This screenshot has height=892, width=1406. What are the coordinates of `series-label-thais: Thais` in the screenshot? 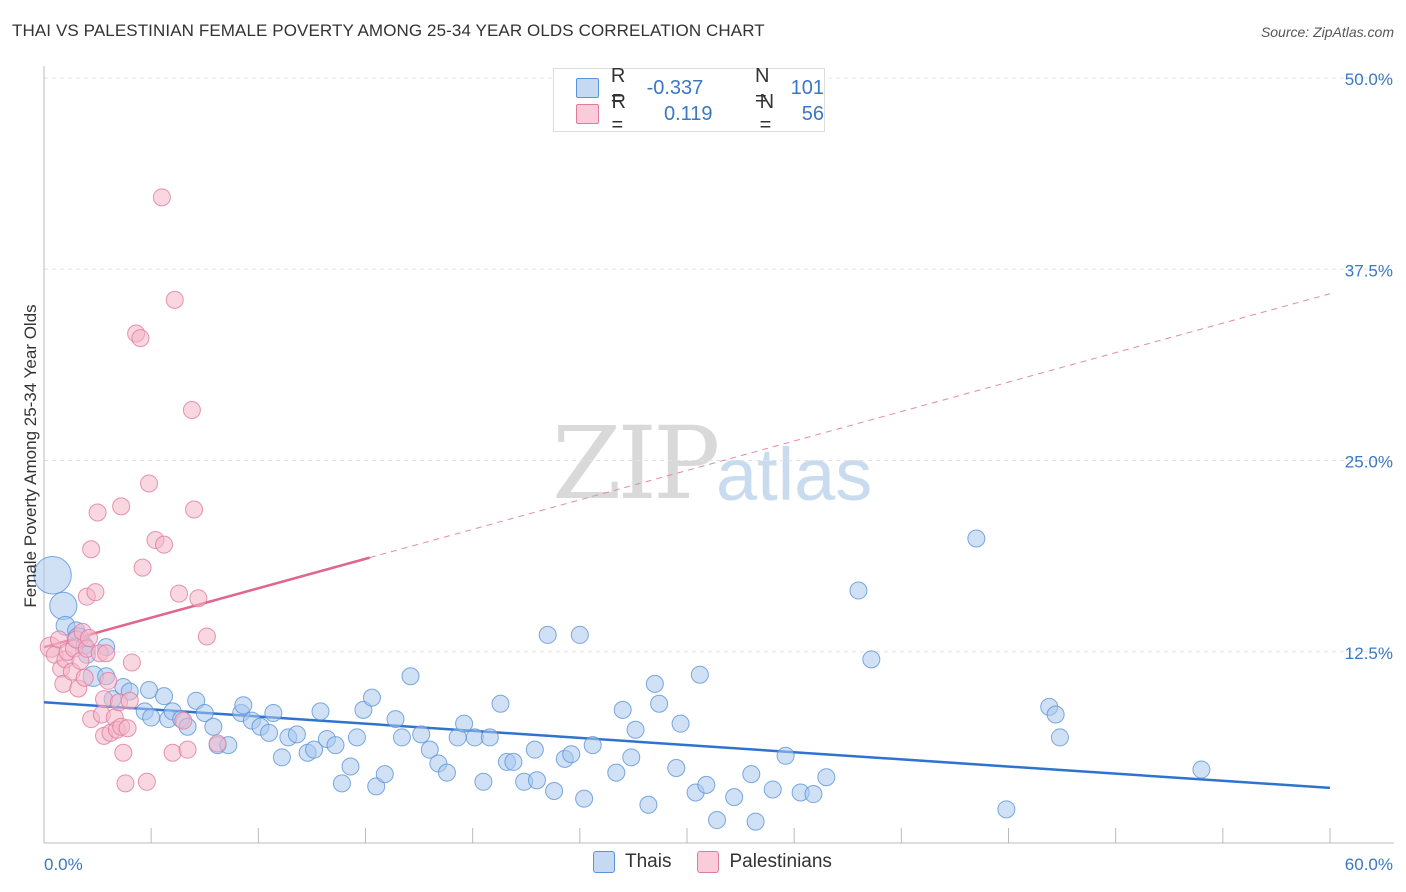 It's located at (648, 861).